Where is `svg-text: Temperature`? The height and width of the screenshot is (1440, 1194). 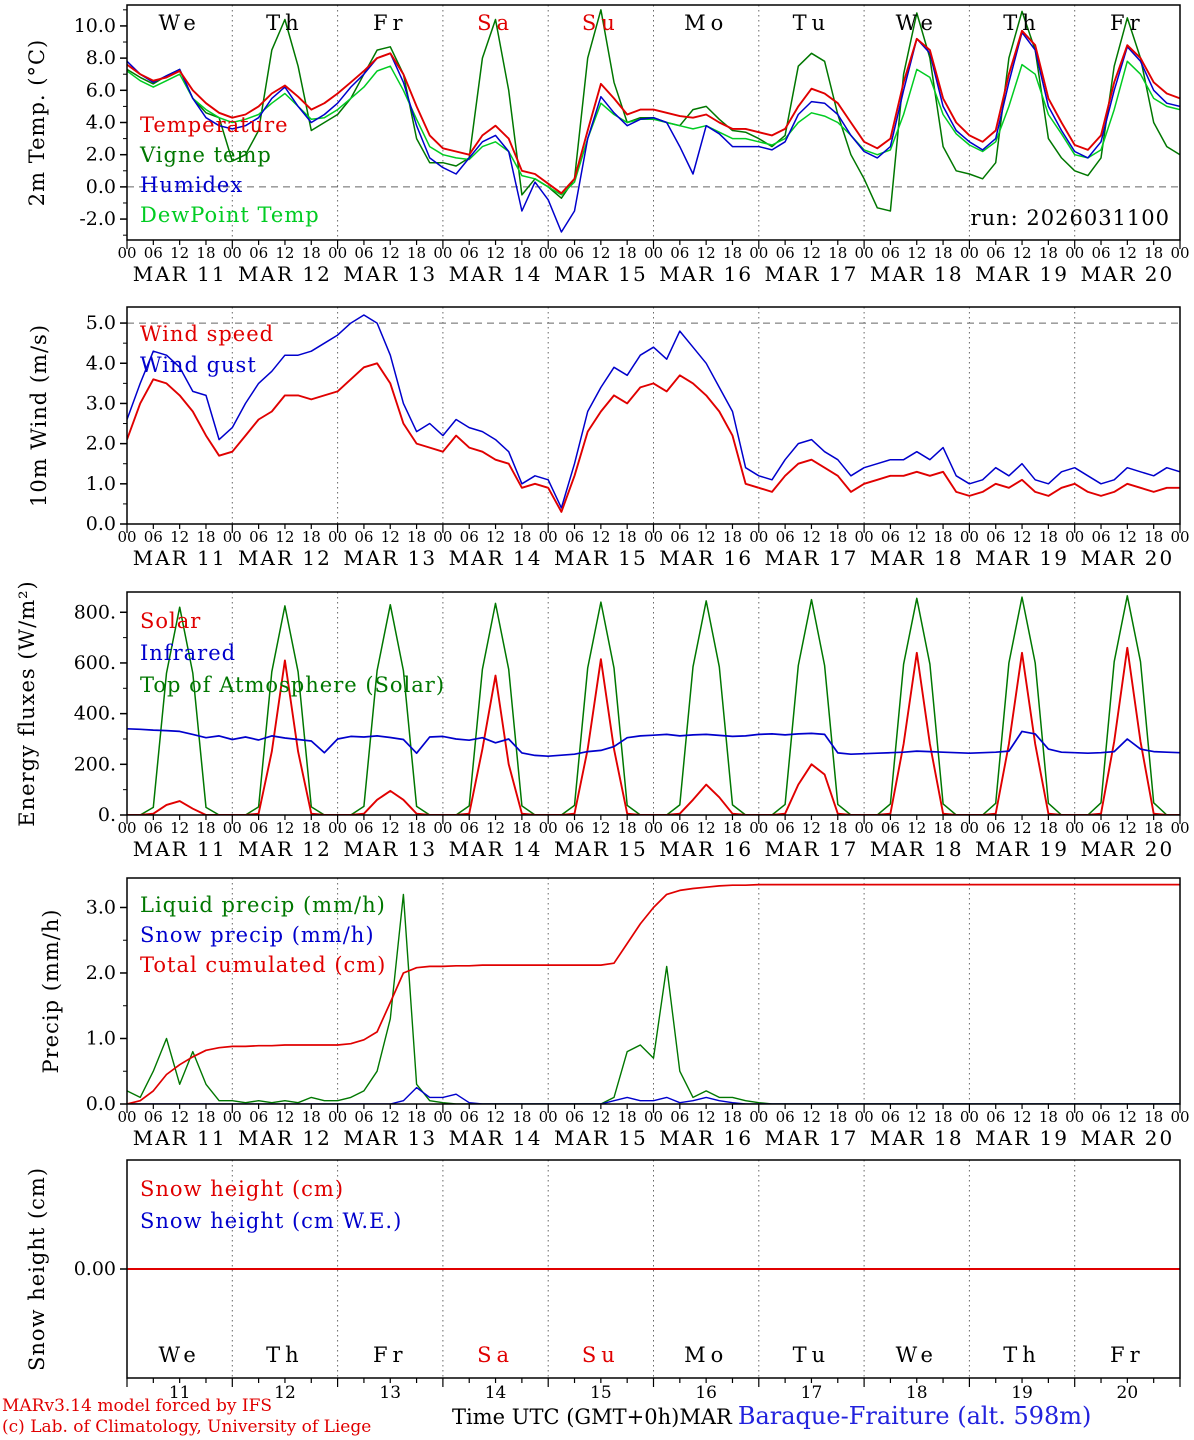
svg-text: Temperature is located at coordinates (214, 125).